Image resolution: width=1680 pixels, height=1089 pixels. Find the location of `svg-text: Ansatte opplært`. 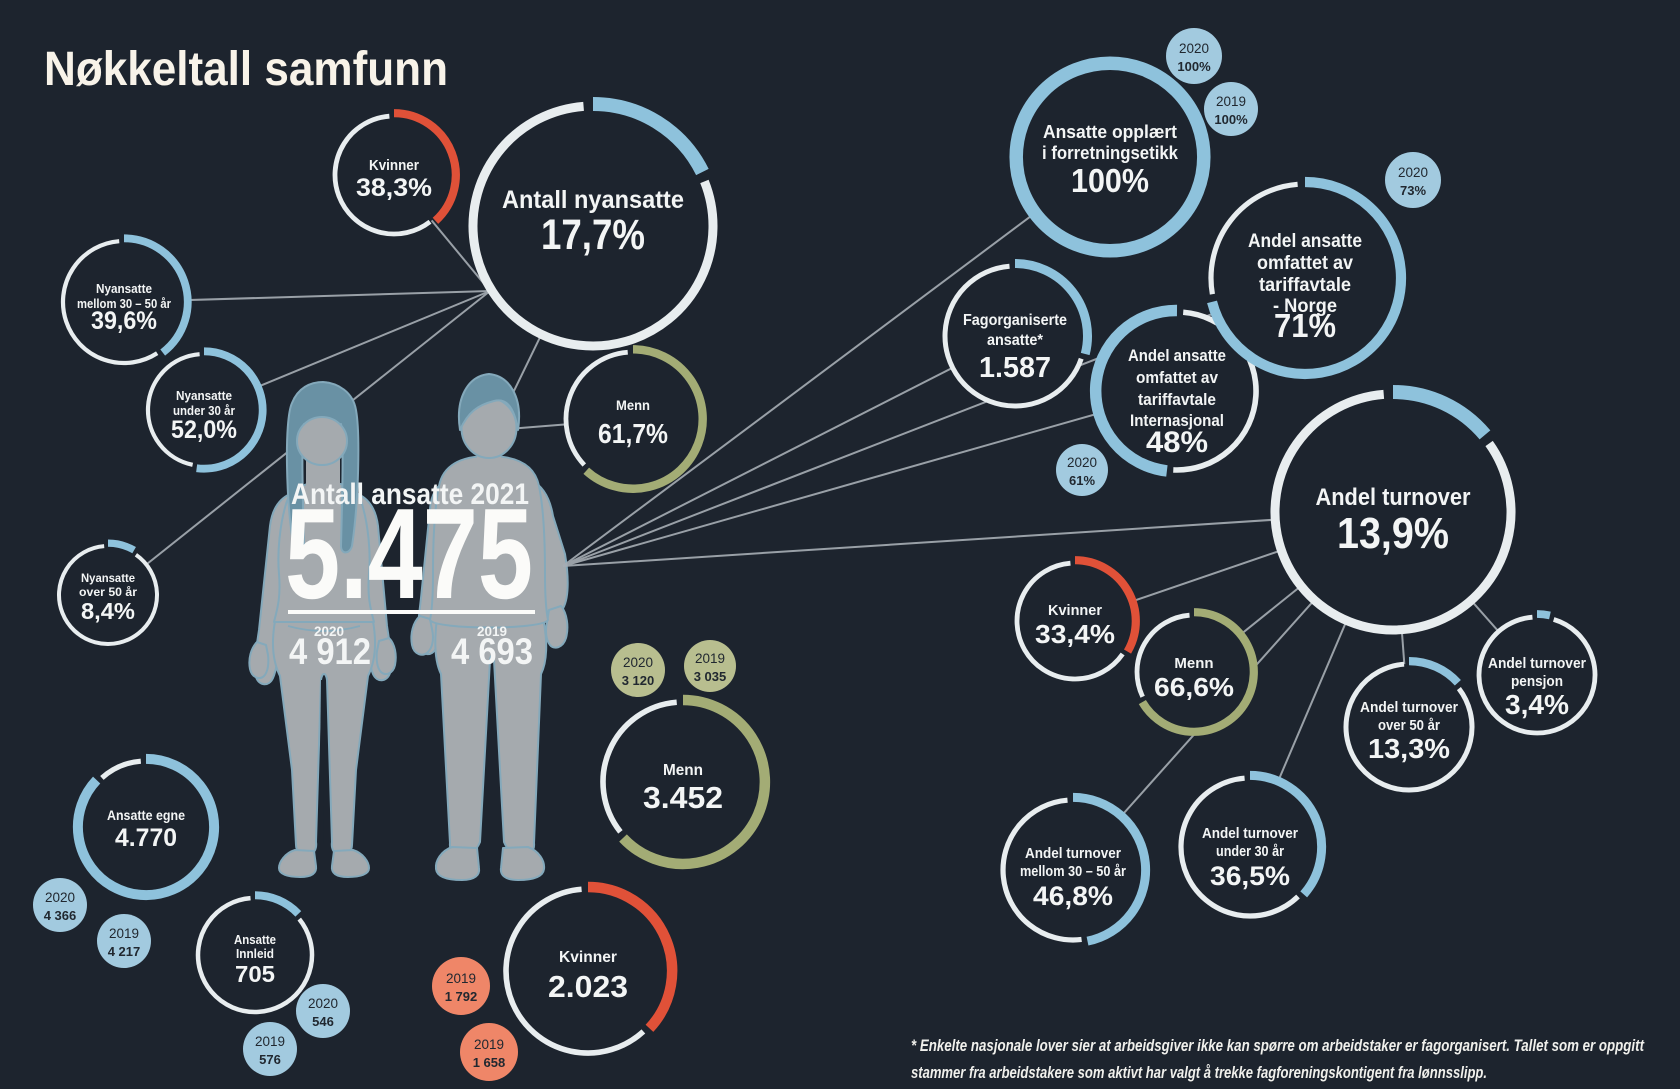

svg-text: Ansatte opplært is located at coordinates (1110, 131).